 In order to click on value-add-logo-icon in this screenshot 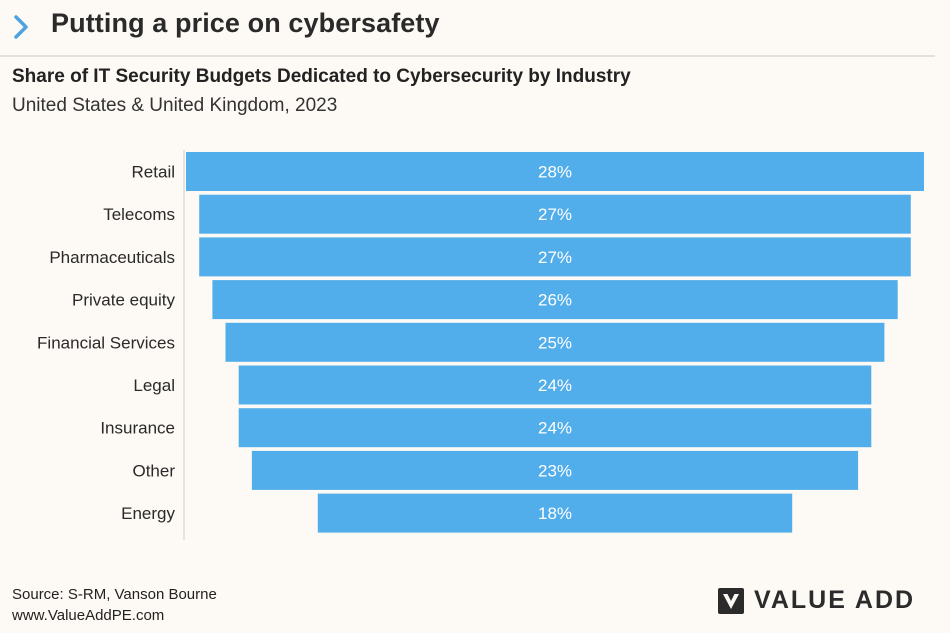, I will do `click(731, 600)`.